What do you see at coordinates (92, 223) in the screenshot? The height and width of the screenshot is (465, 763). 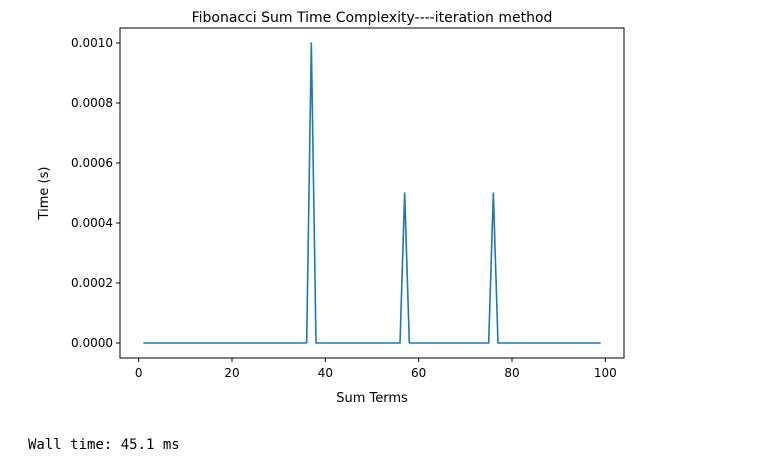 I see `y-tick-label: 0.0004` at bounding box center [92, 223].